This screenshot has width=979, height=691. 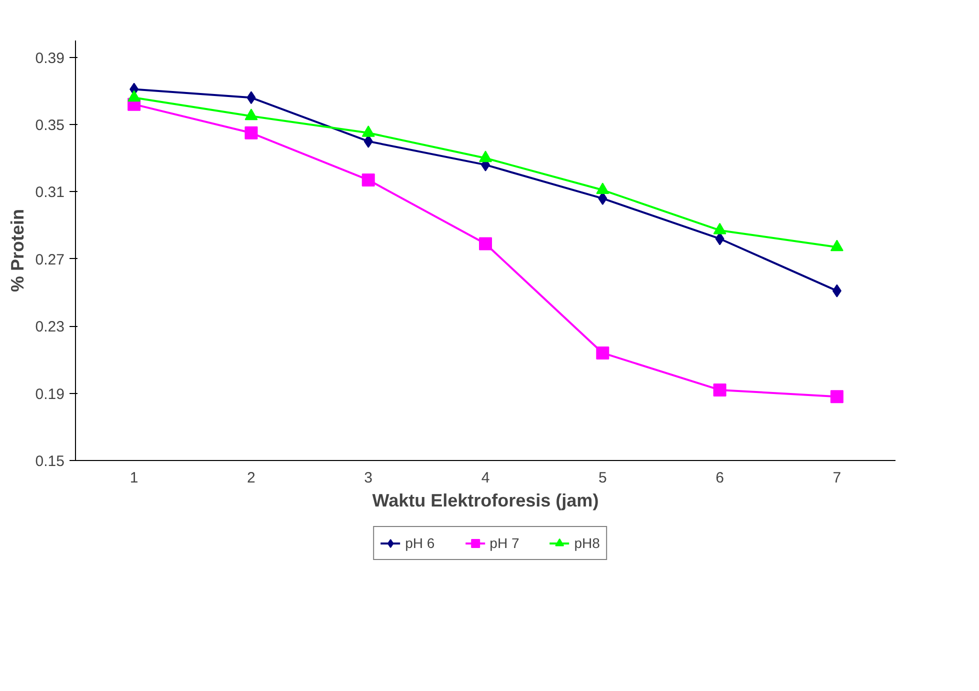 I want to click on x-tick-label: 7, so click(x=837, y=478).